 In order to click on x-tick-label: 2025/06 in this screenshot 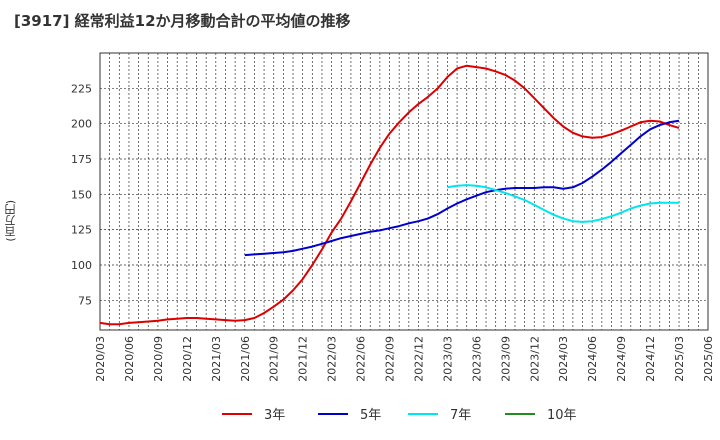, I will do `click(708, 359)`.